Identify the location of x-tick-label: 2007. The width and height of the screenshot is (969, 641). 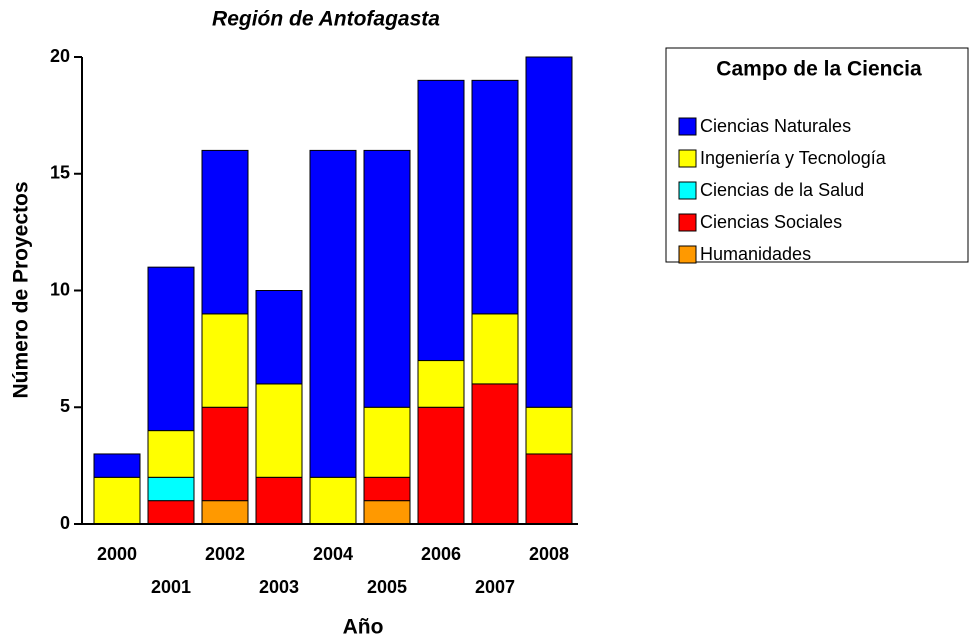
(495, 587).